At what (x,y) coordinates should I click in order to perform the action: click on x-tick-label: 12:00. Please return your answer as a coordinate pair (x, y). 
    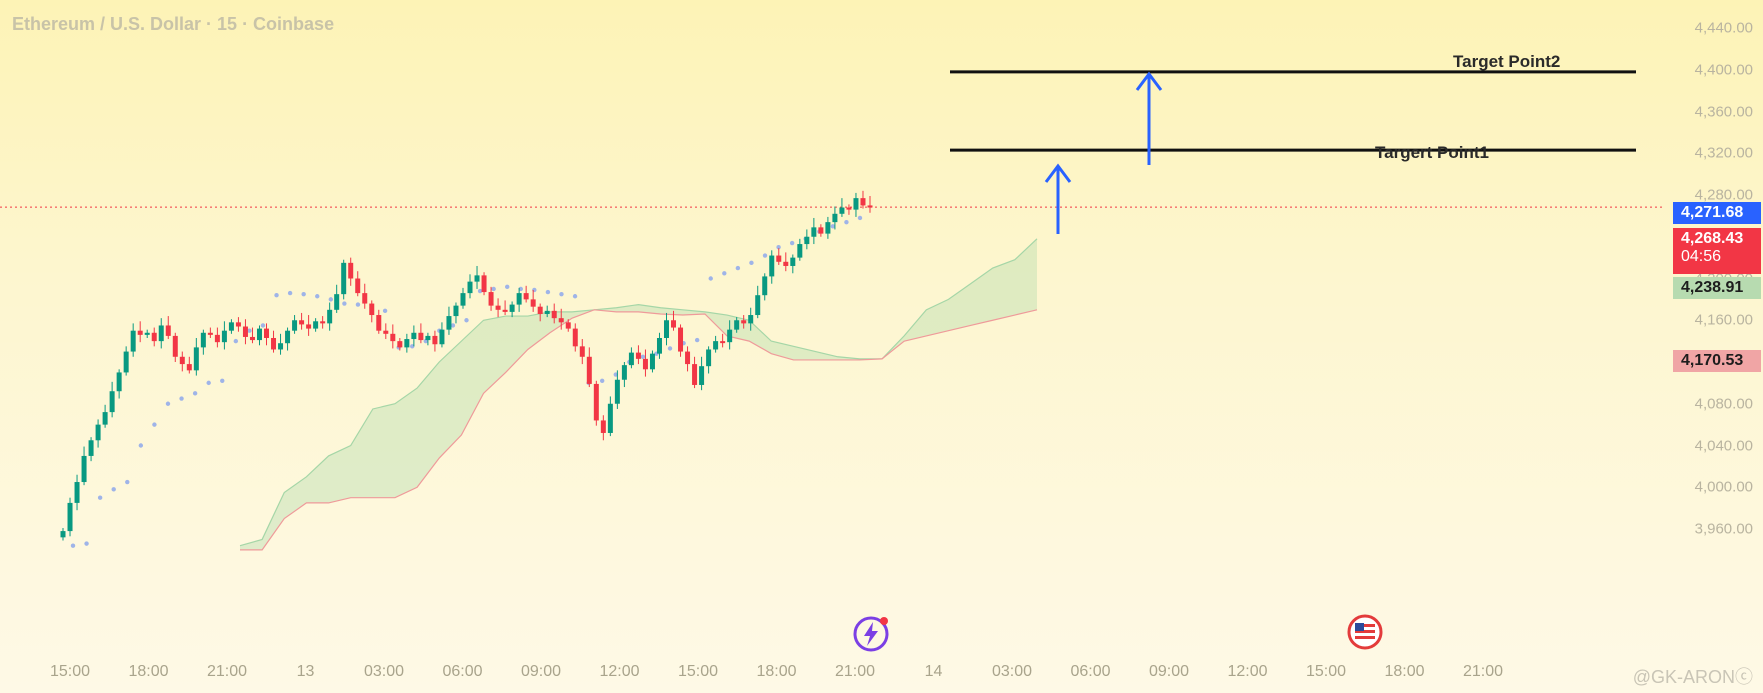
    Looking at the image, I should click on (1247, 671).